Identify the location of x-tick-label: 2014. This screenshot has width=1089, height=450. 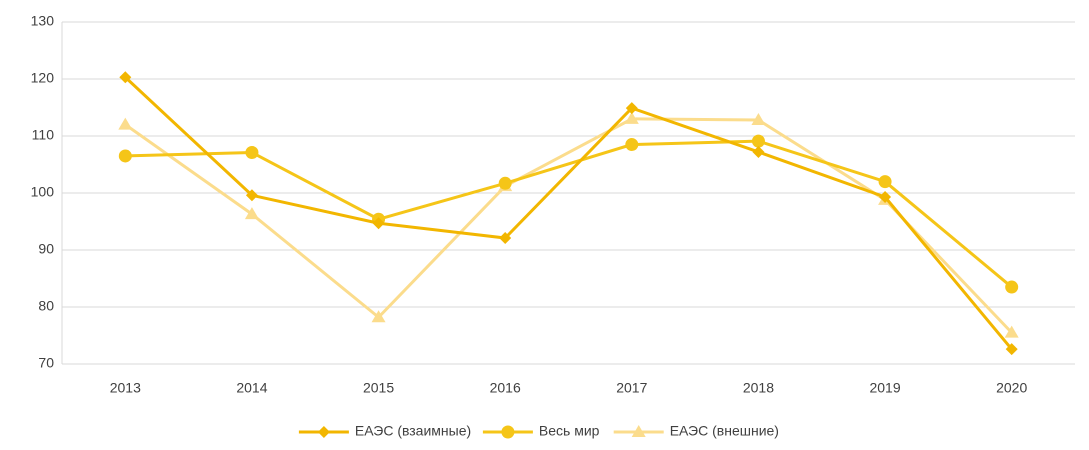
(251, 388).